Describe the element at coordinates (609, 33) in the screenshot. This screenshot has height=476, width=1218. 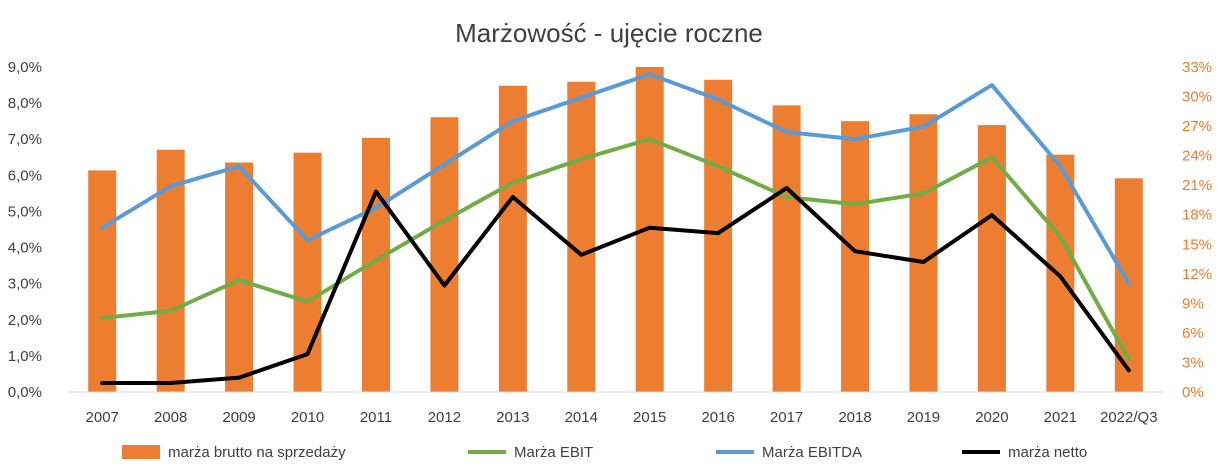
I see `chart-title: Marżowość - ujęcie roczne` at that location.